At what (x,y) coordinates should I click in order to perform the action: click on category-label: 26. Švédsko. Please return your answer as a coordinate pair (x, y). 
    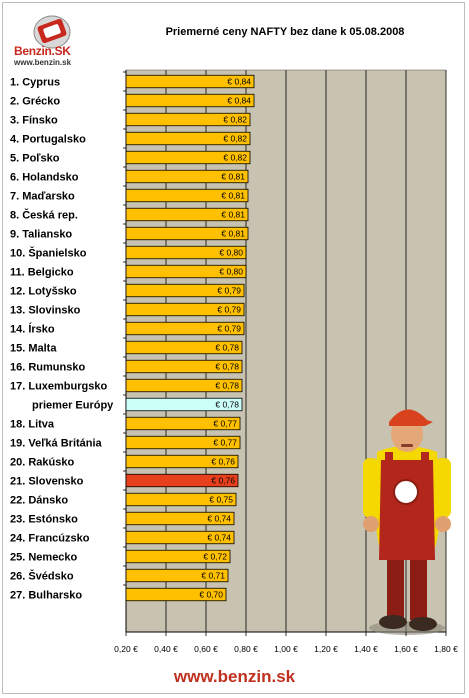
    Looking at the image, I should click on (42, 576).